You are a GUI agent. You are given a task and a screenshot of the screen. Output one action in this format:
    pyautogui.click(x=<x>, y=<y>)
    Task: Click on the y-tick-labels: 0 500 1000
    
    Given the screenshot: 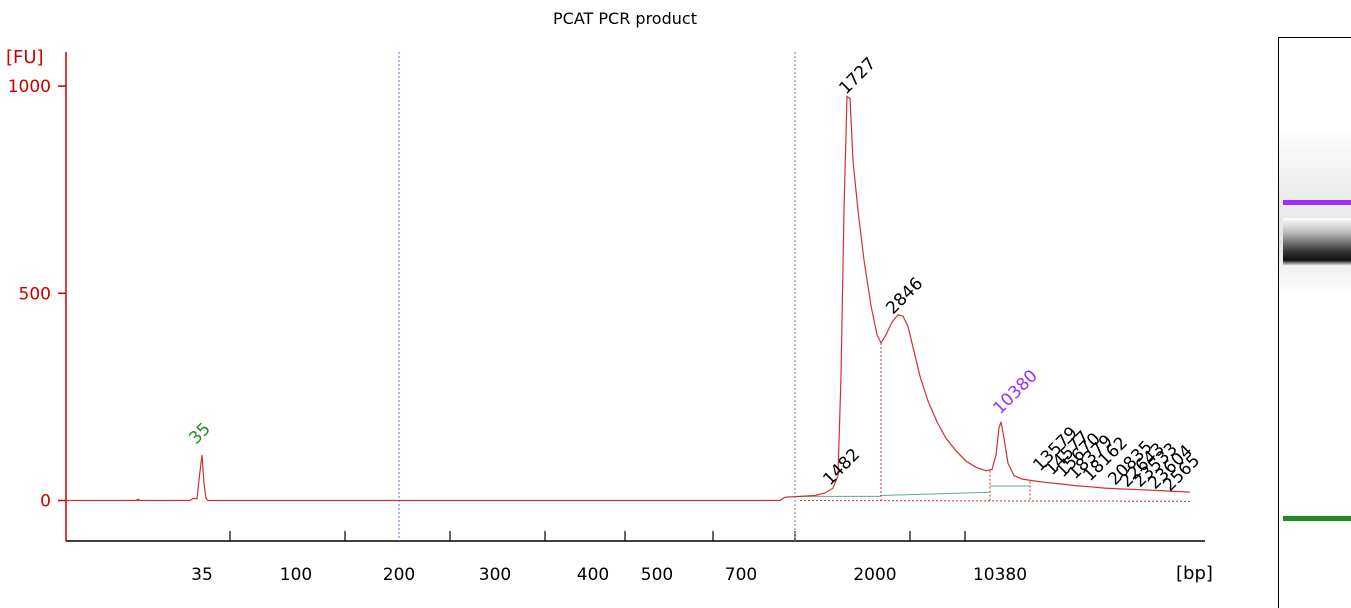 What is the action you would take?
    pyautogui.click(x=29, y=294)
    